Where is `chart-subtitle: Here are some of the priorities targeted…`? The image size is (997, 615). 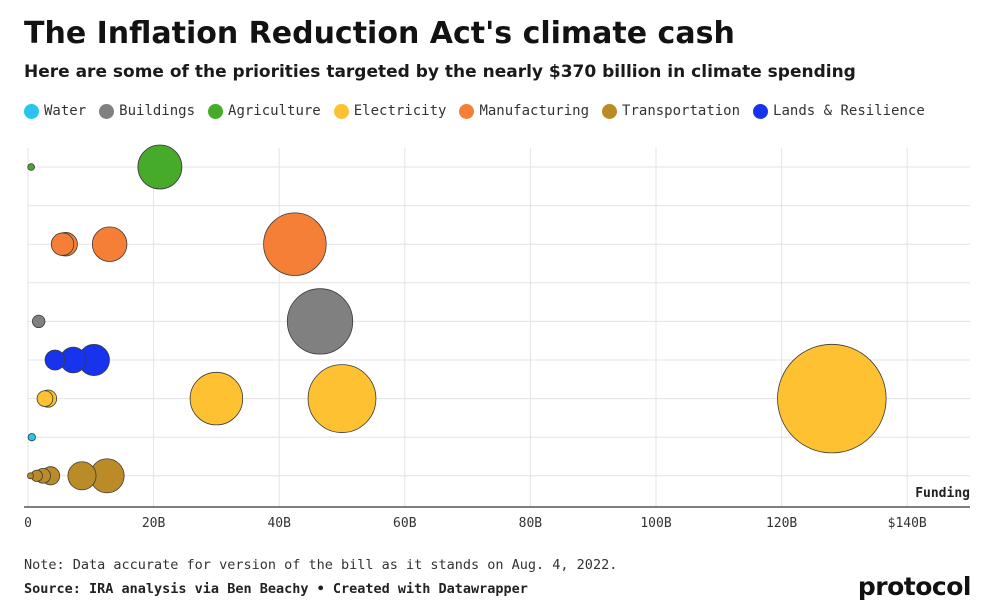 chart-subtitle: Here are some of the priorities targeted… is located at coordinates (440, 72).